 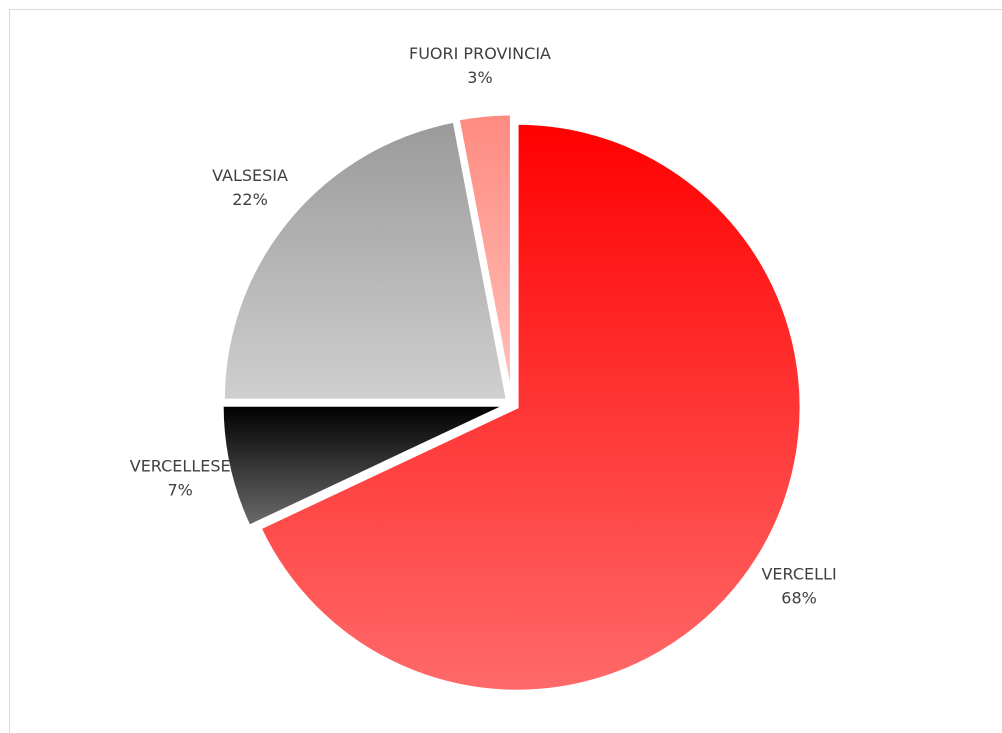 I want to click on slice-label: VERCELLI, so click(x=798, y=574).